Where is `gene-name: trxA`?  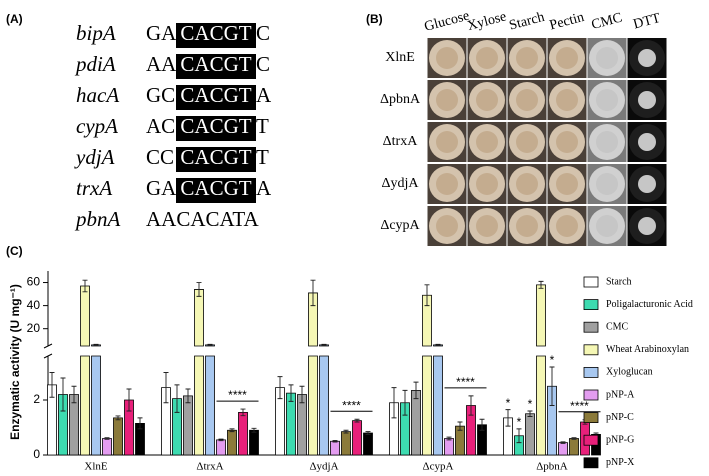
gene-name: trxA is located at coordinates (94, 188).